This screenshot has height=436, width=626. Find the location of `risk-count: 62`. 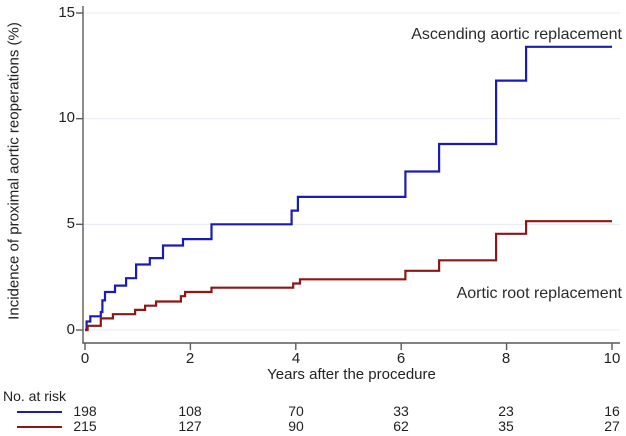

risk-count: 62 is located at coordinates (401, 426).